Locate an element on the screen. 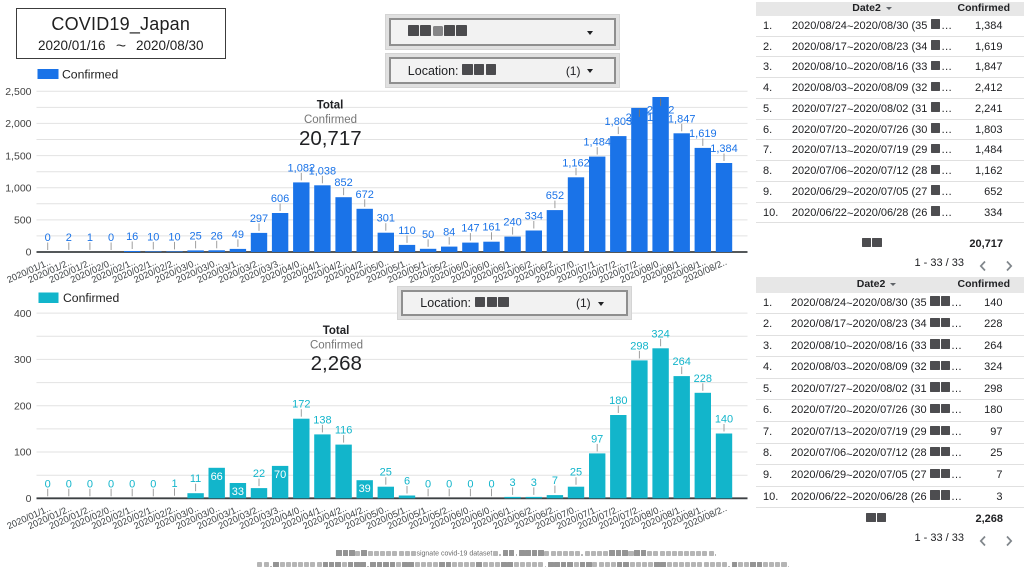 The image size is (1024, 576). svg-text: 1,847 is located at coordinates (682, 119).